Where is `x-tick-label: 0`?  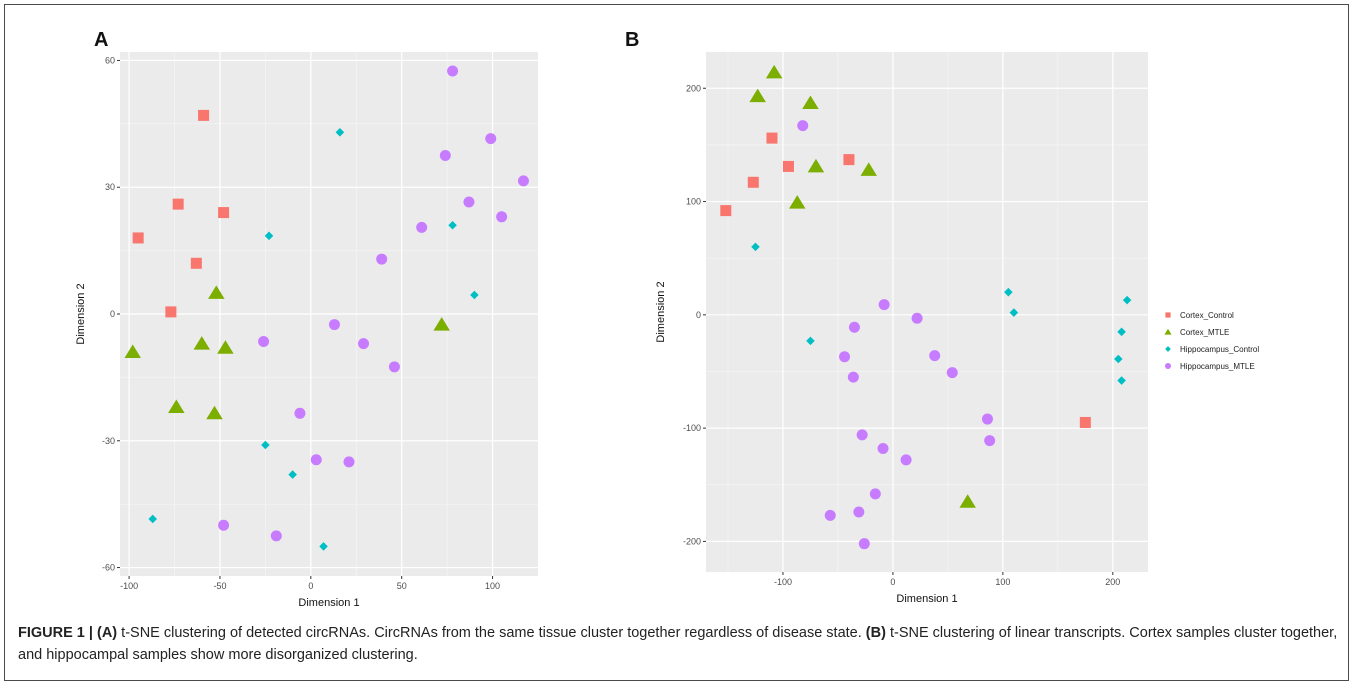
x-tick-label: 0 is located at coordinates (310, 586).